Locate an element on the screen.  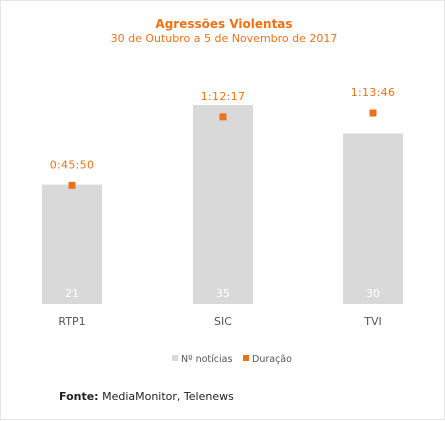
bar-tvi is located at coordinates (373, 218).